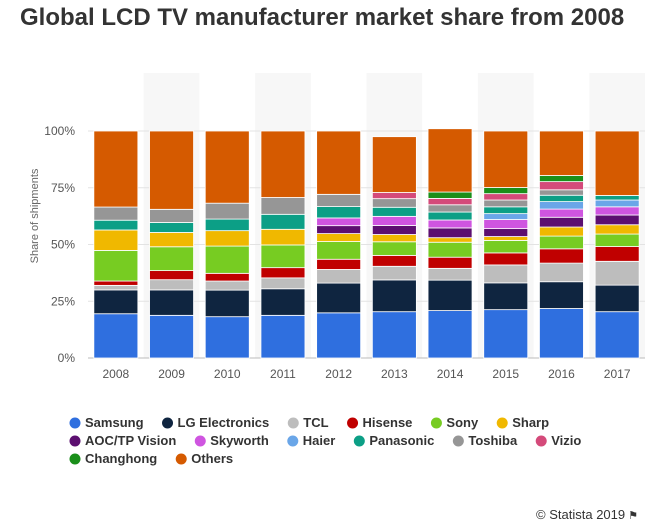 This screenshot has height=530, width=660. What do you see at coordinates (59, 131) in the screenshot?
I see `y-tick-label: 100%` at bounding box center [59, 131].